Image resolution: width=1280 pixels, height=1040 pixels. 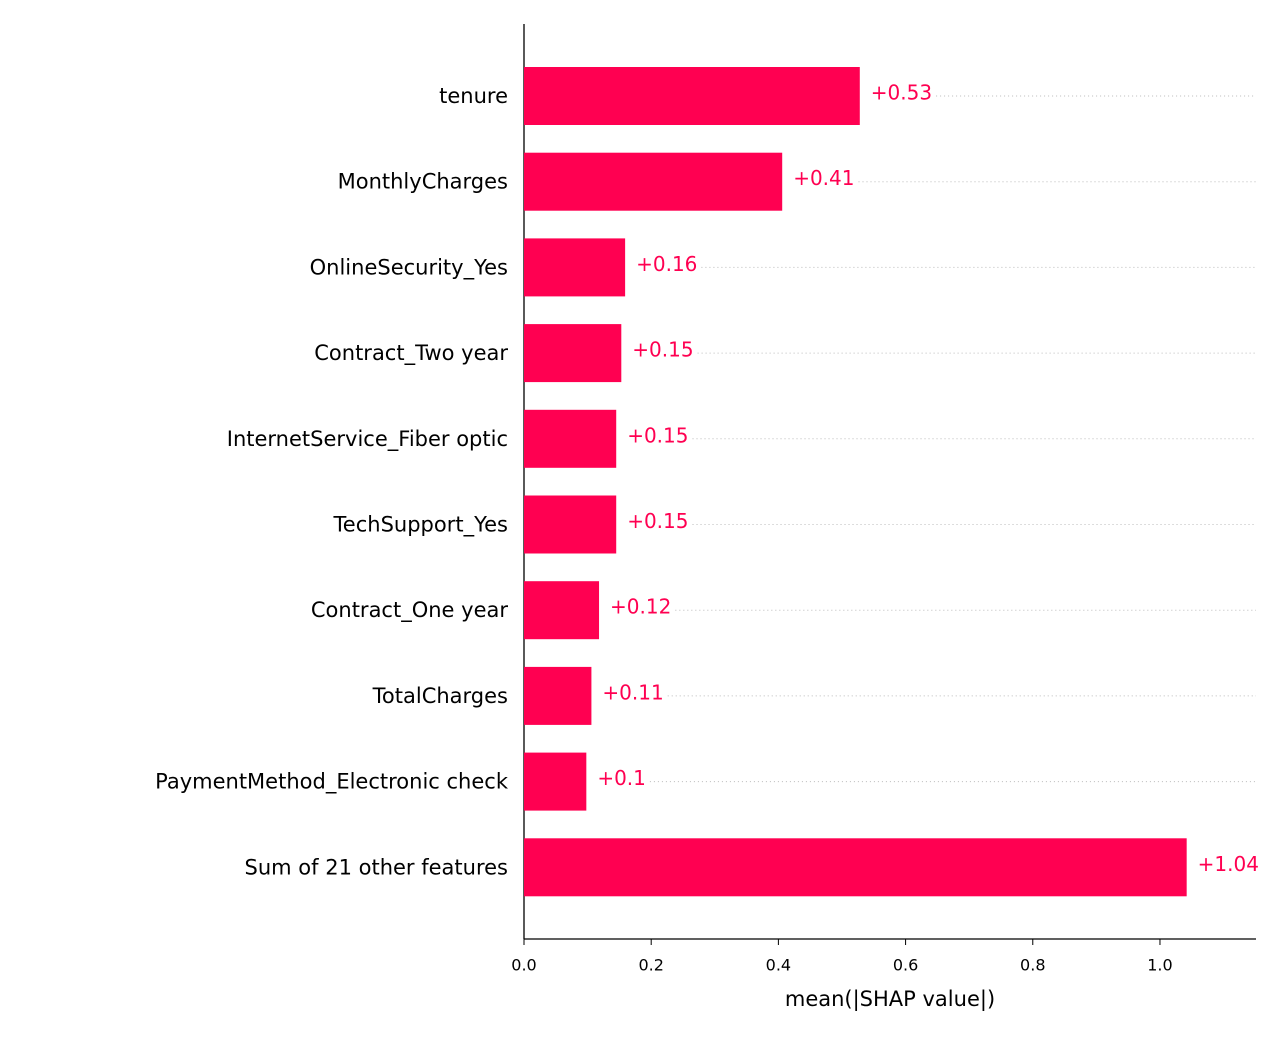 I want to click on value-label: +0.41, so click(x=823, y=178).